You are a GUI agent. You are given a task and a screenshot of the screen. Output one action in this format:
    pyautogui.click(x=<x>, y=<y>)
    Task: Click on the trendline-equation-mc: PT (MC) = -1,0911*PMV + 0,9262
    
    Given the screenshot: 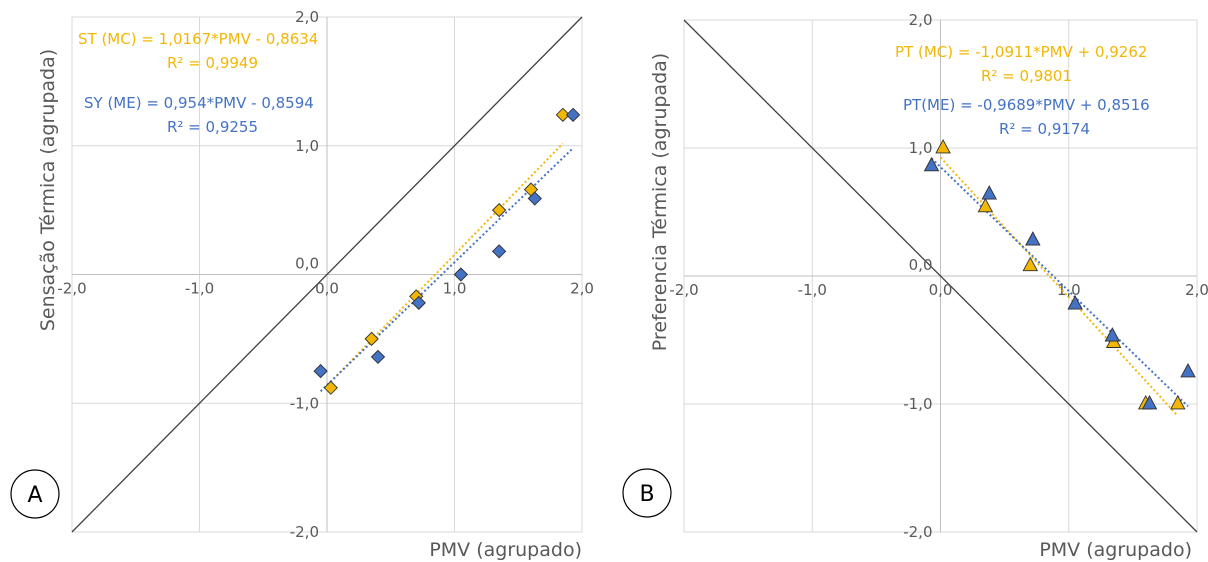 What is the action you would take?
    pyautogui.click(x=1021, y=52)
    